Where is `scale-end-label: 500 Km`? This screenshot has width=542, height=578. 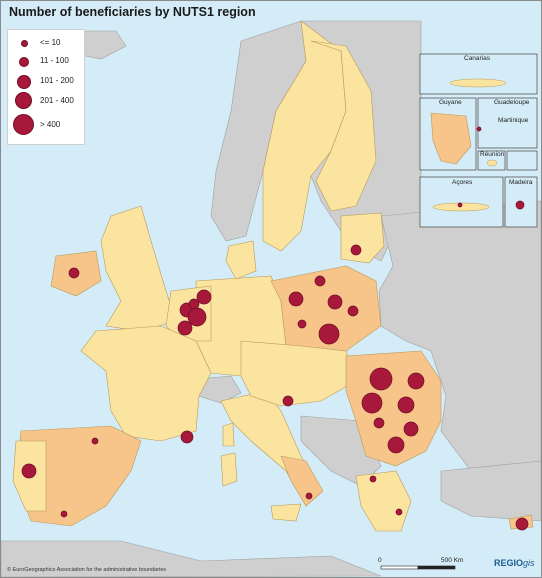
scale-end-label: 500 Km is located at coordinates (452, 560).